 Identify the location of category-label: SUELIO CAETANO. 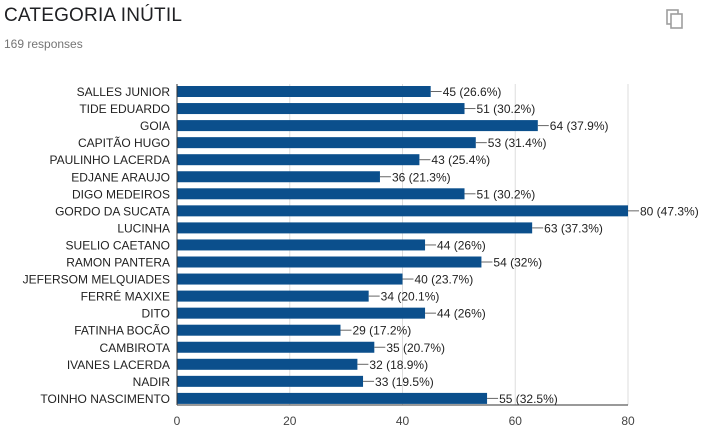
(118, 245).